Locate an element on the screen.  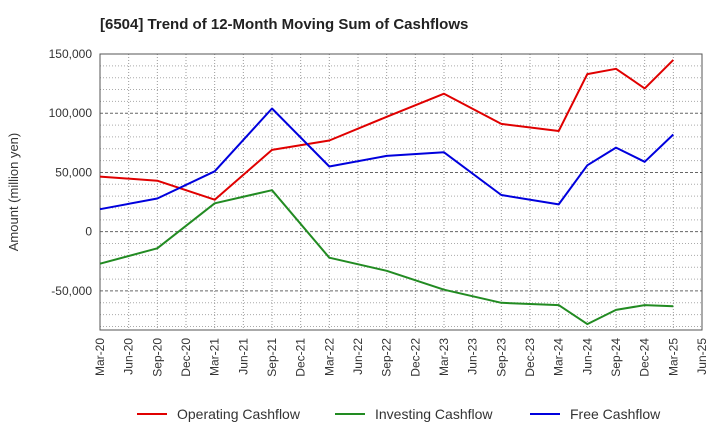
legend-label: Free Cashflow is located at coordinates (615, 414).